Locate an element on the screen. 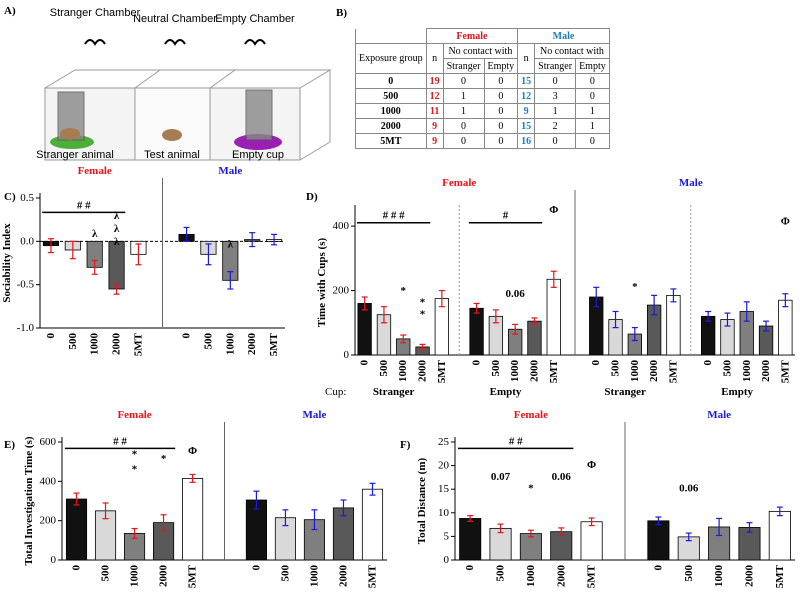  y-tick-label: -0.5 is located at coordinates (26, 285).